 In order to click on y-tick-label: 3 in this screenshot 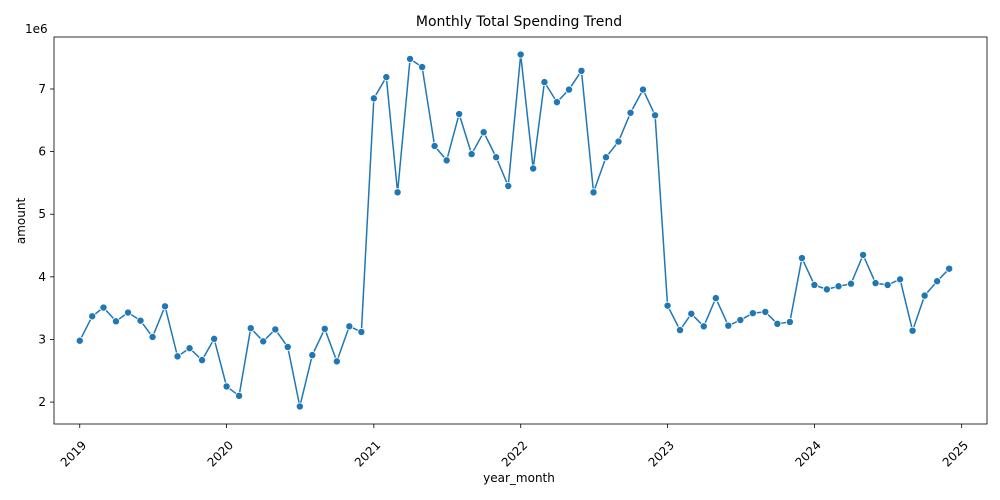, I will do `click(42, 339)`.